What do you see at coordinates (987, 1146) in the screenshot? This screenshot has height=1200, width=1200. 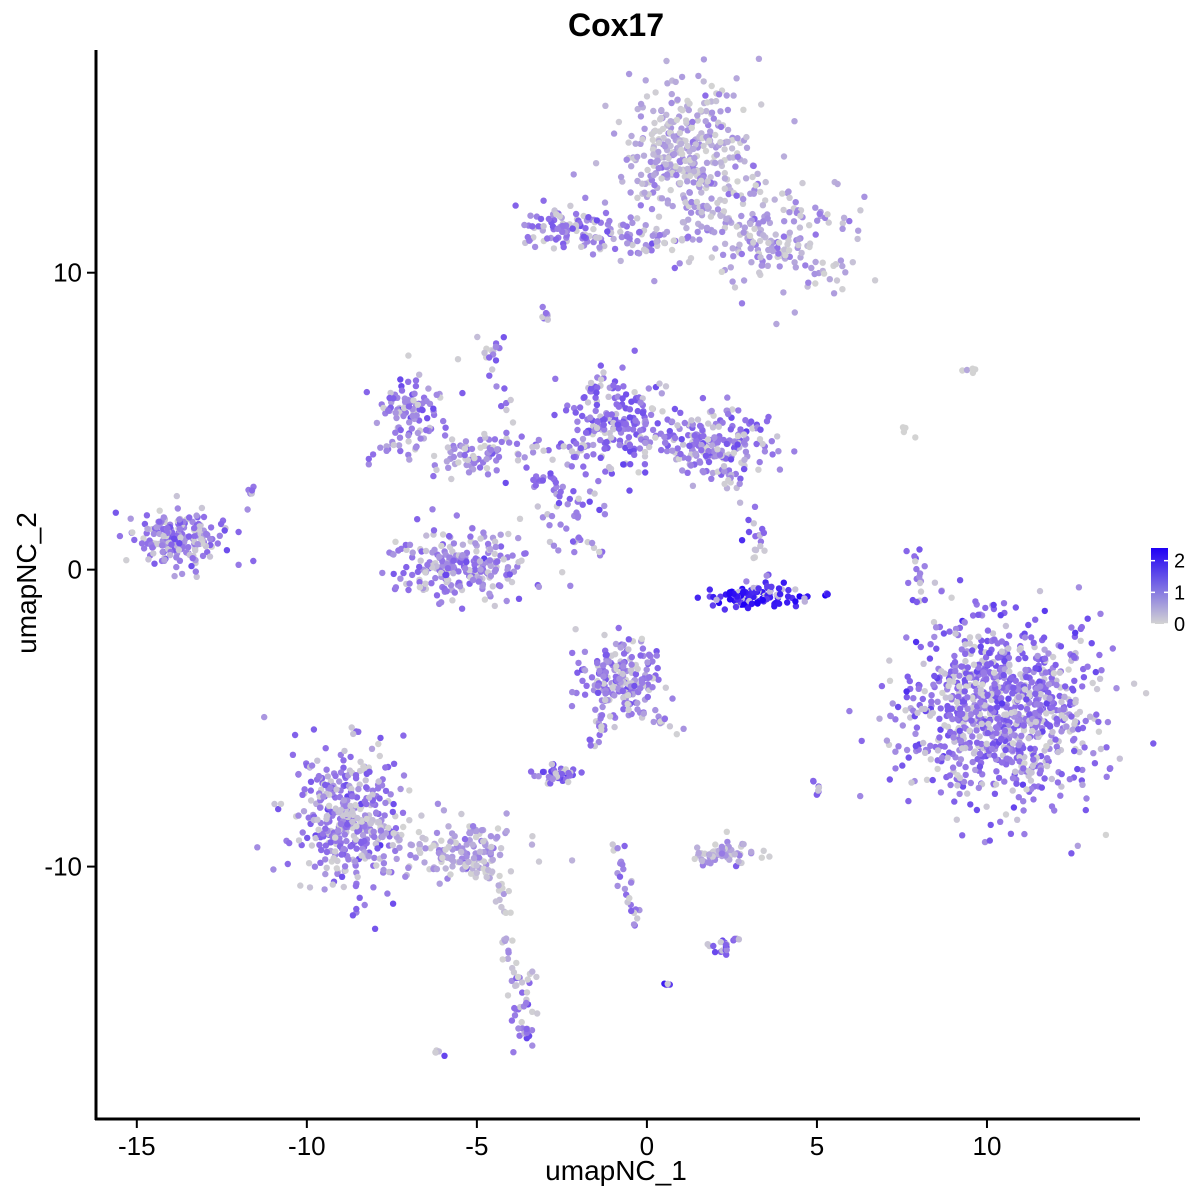 I see `x-tick-label: 10` at bounding box center [987, 1146].